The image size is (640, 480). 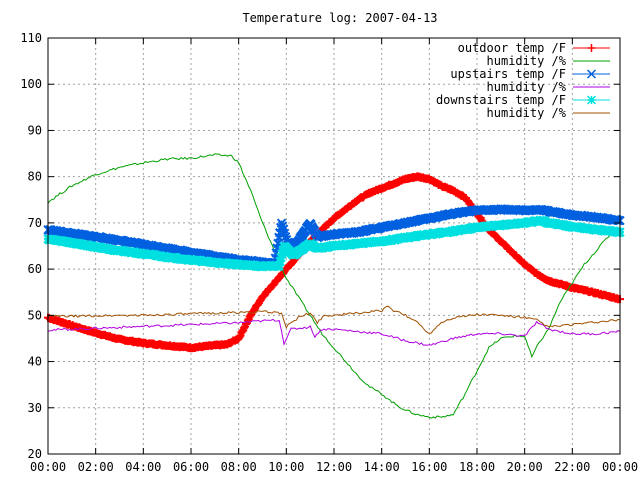 What do you see at coordinates (96, 467) in the screenshot?
I see `x-tick-label: 02:00` at bounding box center [96, 467].